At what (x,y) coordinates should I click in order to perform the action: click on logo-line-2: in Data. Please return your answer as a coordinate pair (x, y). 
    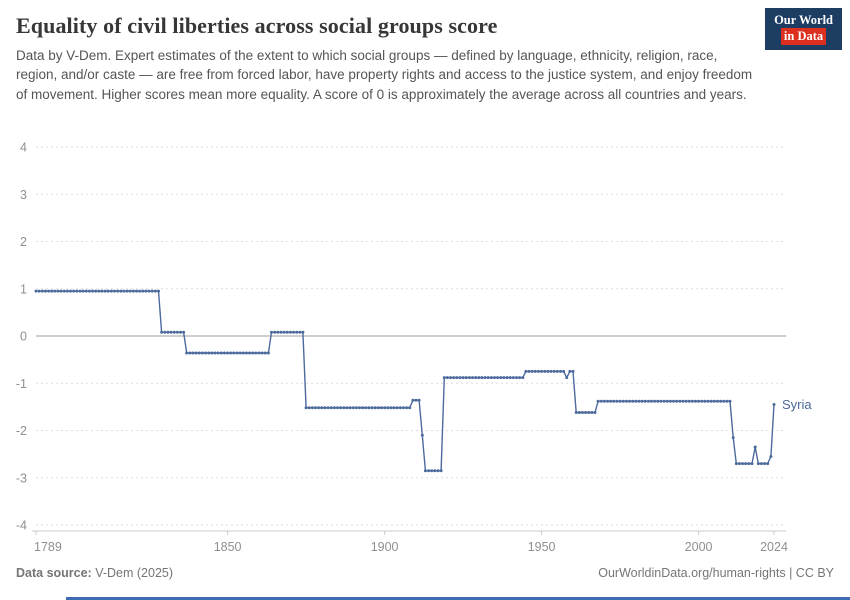
    Looking at the image, I should click on (803, 36).